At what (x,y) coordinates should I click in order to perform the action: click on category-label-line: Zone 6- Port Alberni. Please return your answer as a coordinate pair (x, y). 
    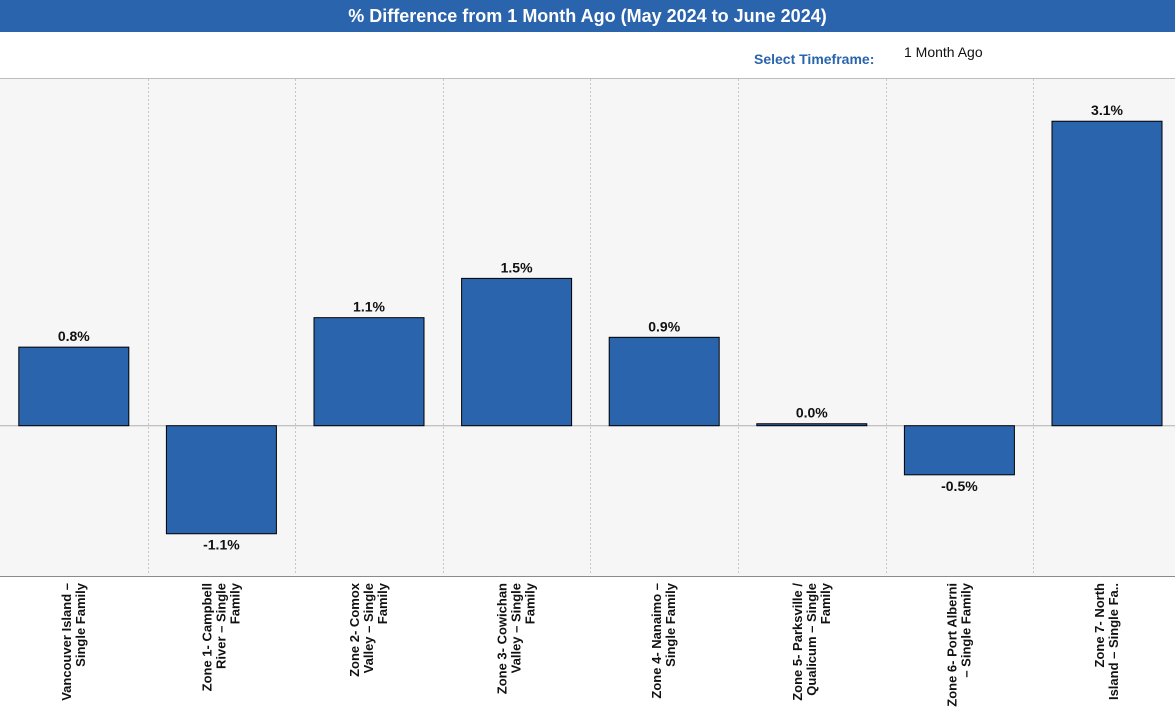
    Looking at the image, I should click on (951, 645).